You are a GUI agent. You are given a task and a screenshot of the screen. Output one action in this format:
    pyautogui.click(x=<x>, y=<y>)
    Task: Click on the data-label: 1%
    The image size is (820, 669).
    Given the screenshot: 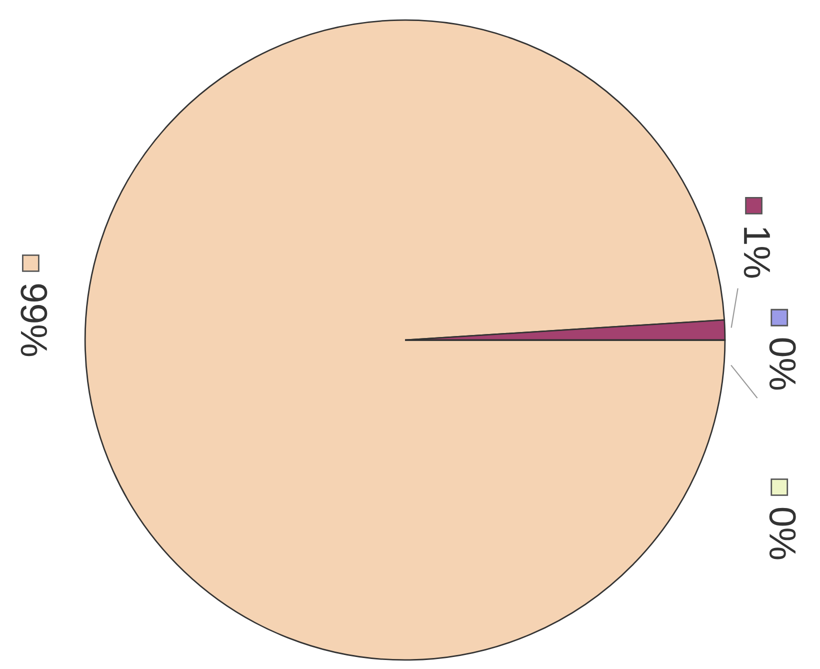 What is the action you would take?
    pyautogui.click(x=757, y=253)
    